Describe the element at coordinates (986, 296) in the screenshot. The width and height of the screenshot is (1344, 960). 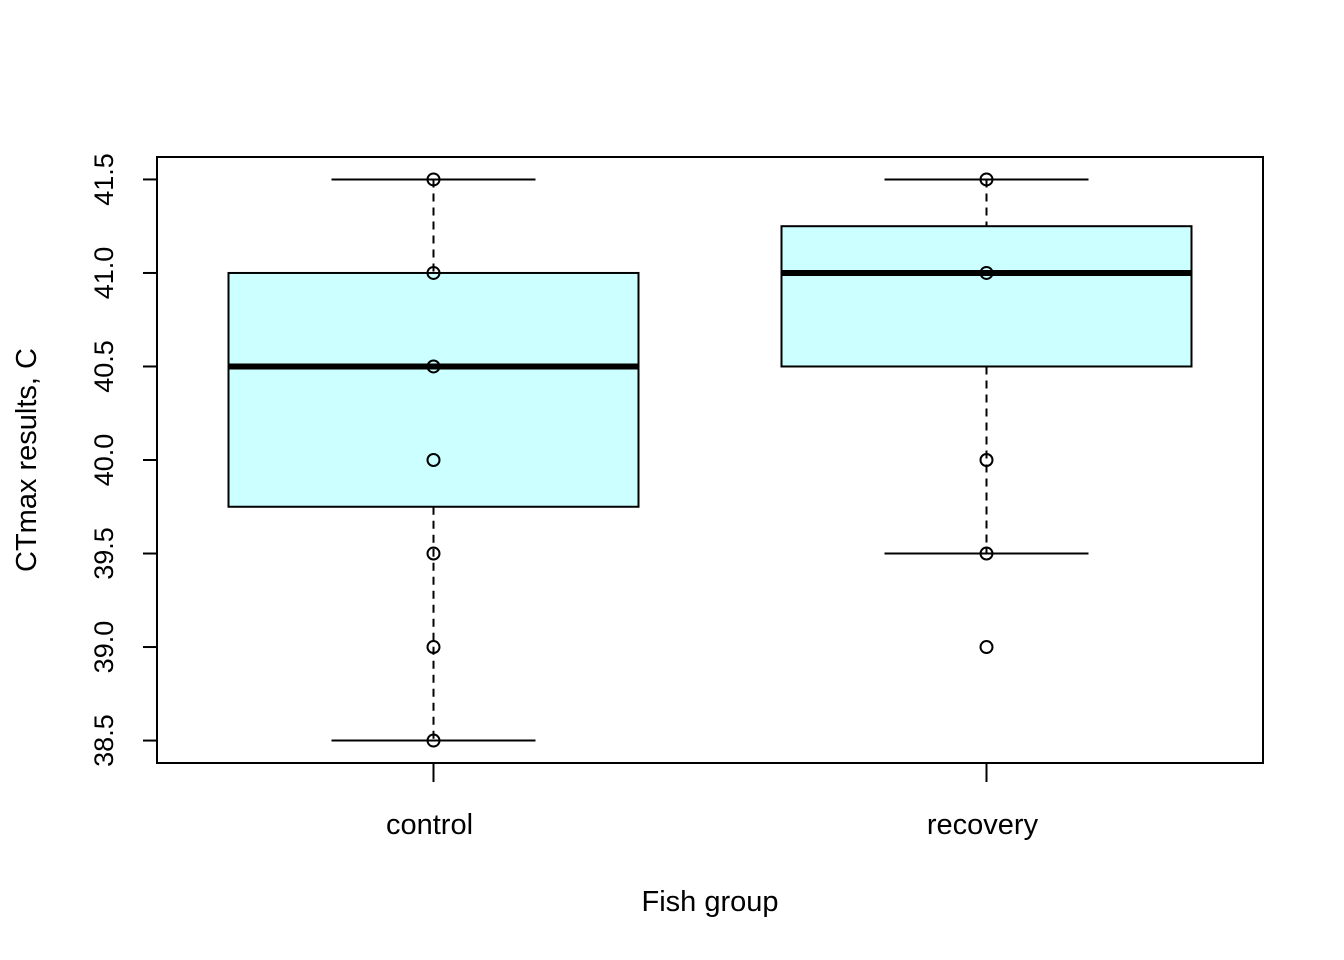
I see `box-recovery` at that location.